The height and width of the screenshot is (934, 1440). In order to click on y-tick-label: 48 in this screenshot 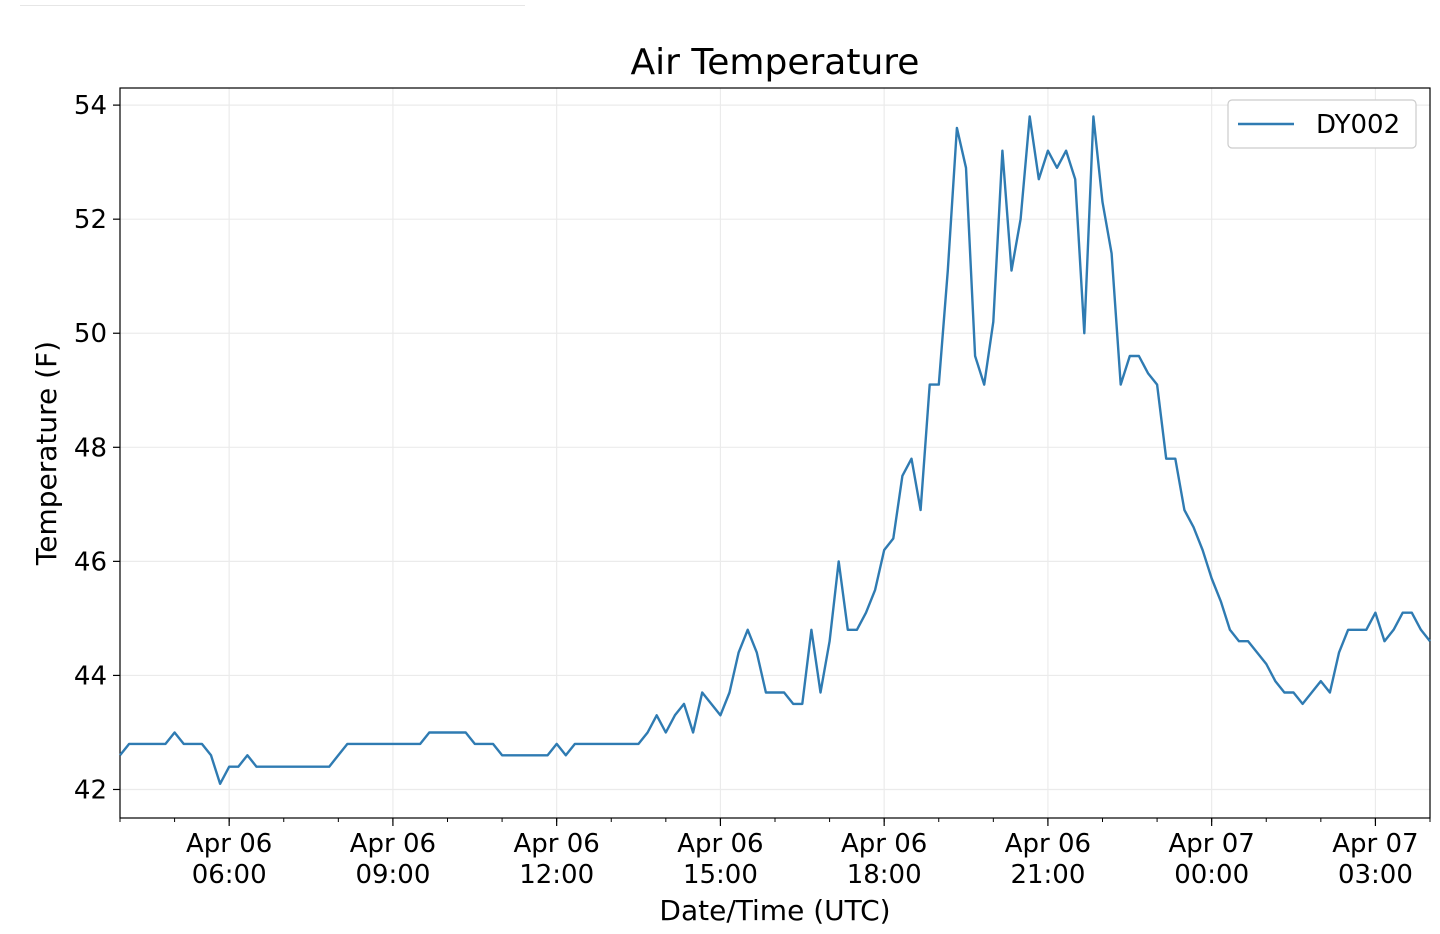, I will do `click(90, 448)`.